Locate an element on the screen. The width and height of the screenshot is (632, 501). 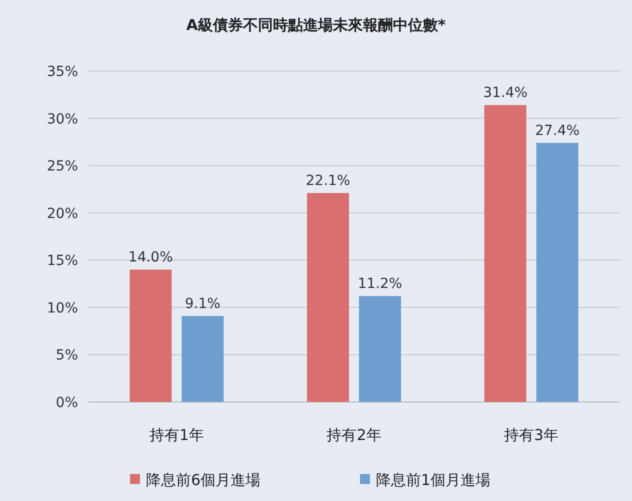
data-label: 22.1% is located at coordinates (328, 180).